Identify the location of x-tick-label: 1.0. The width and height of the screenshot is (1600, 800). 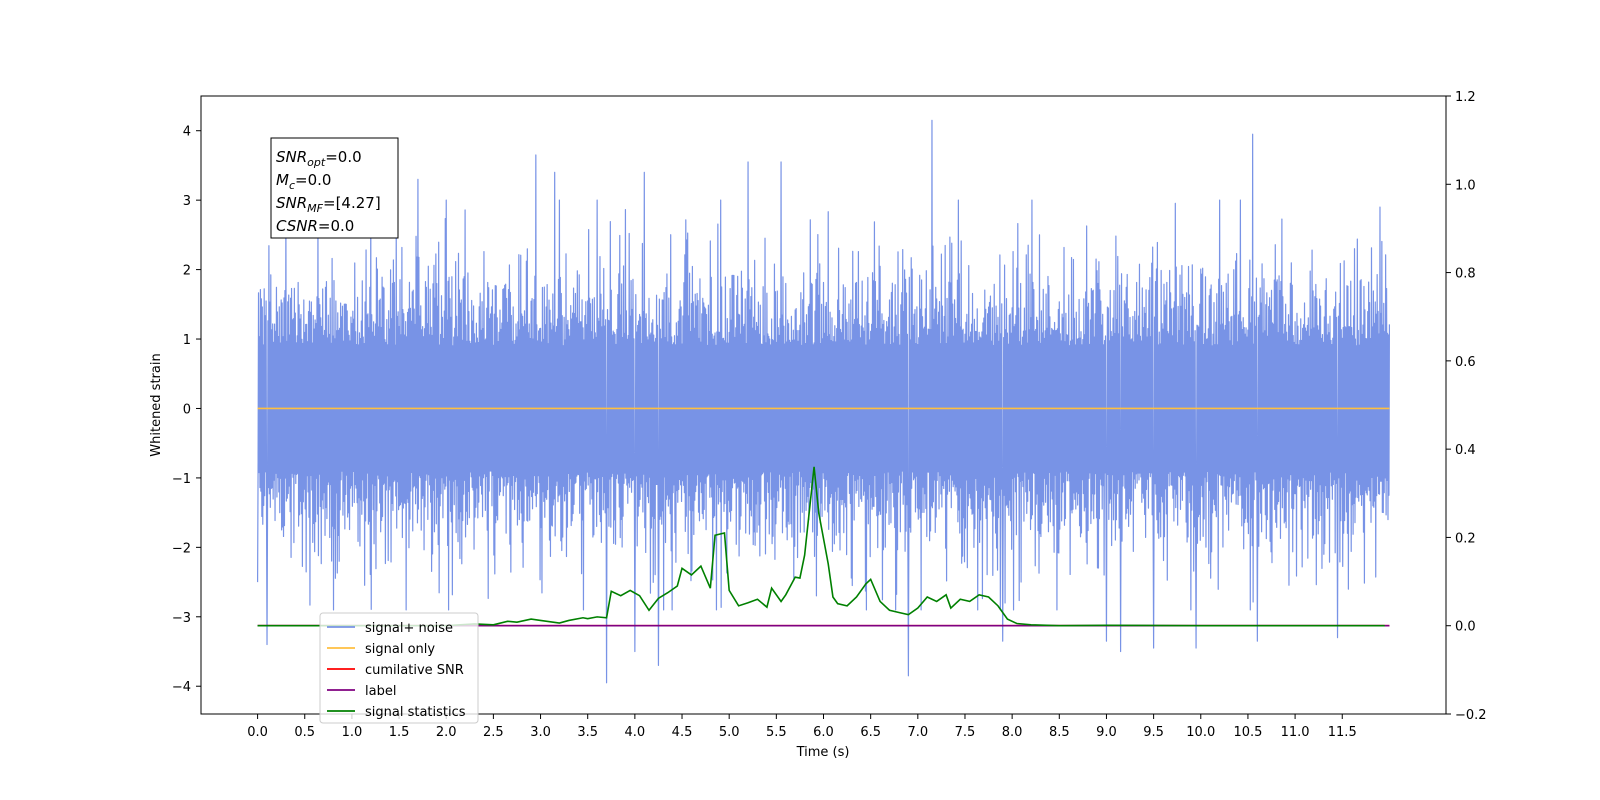
(352, 732).